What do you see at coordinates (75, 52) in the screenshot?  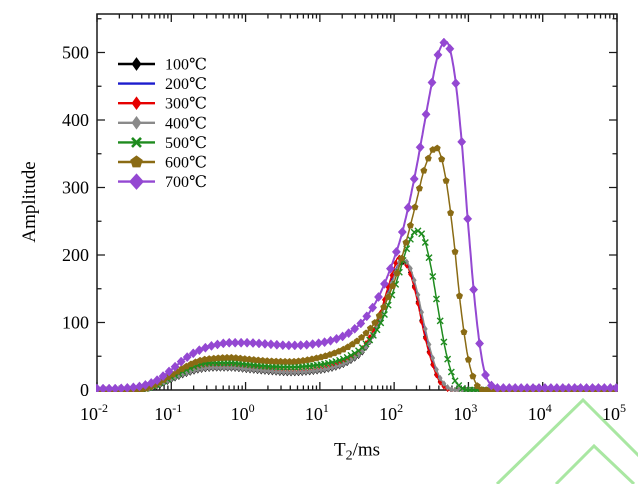 I see `y-tick-label: 500` at bounding box center [75, 52].